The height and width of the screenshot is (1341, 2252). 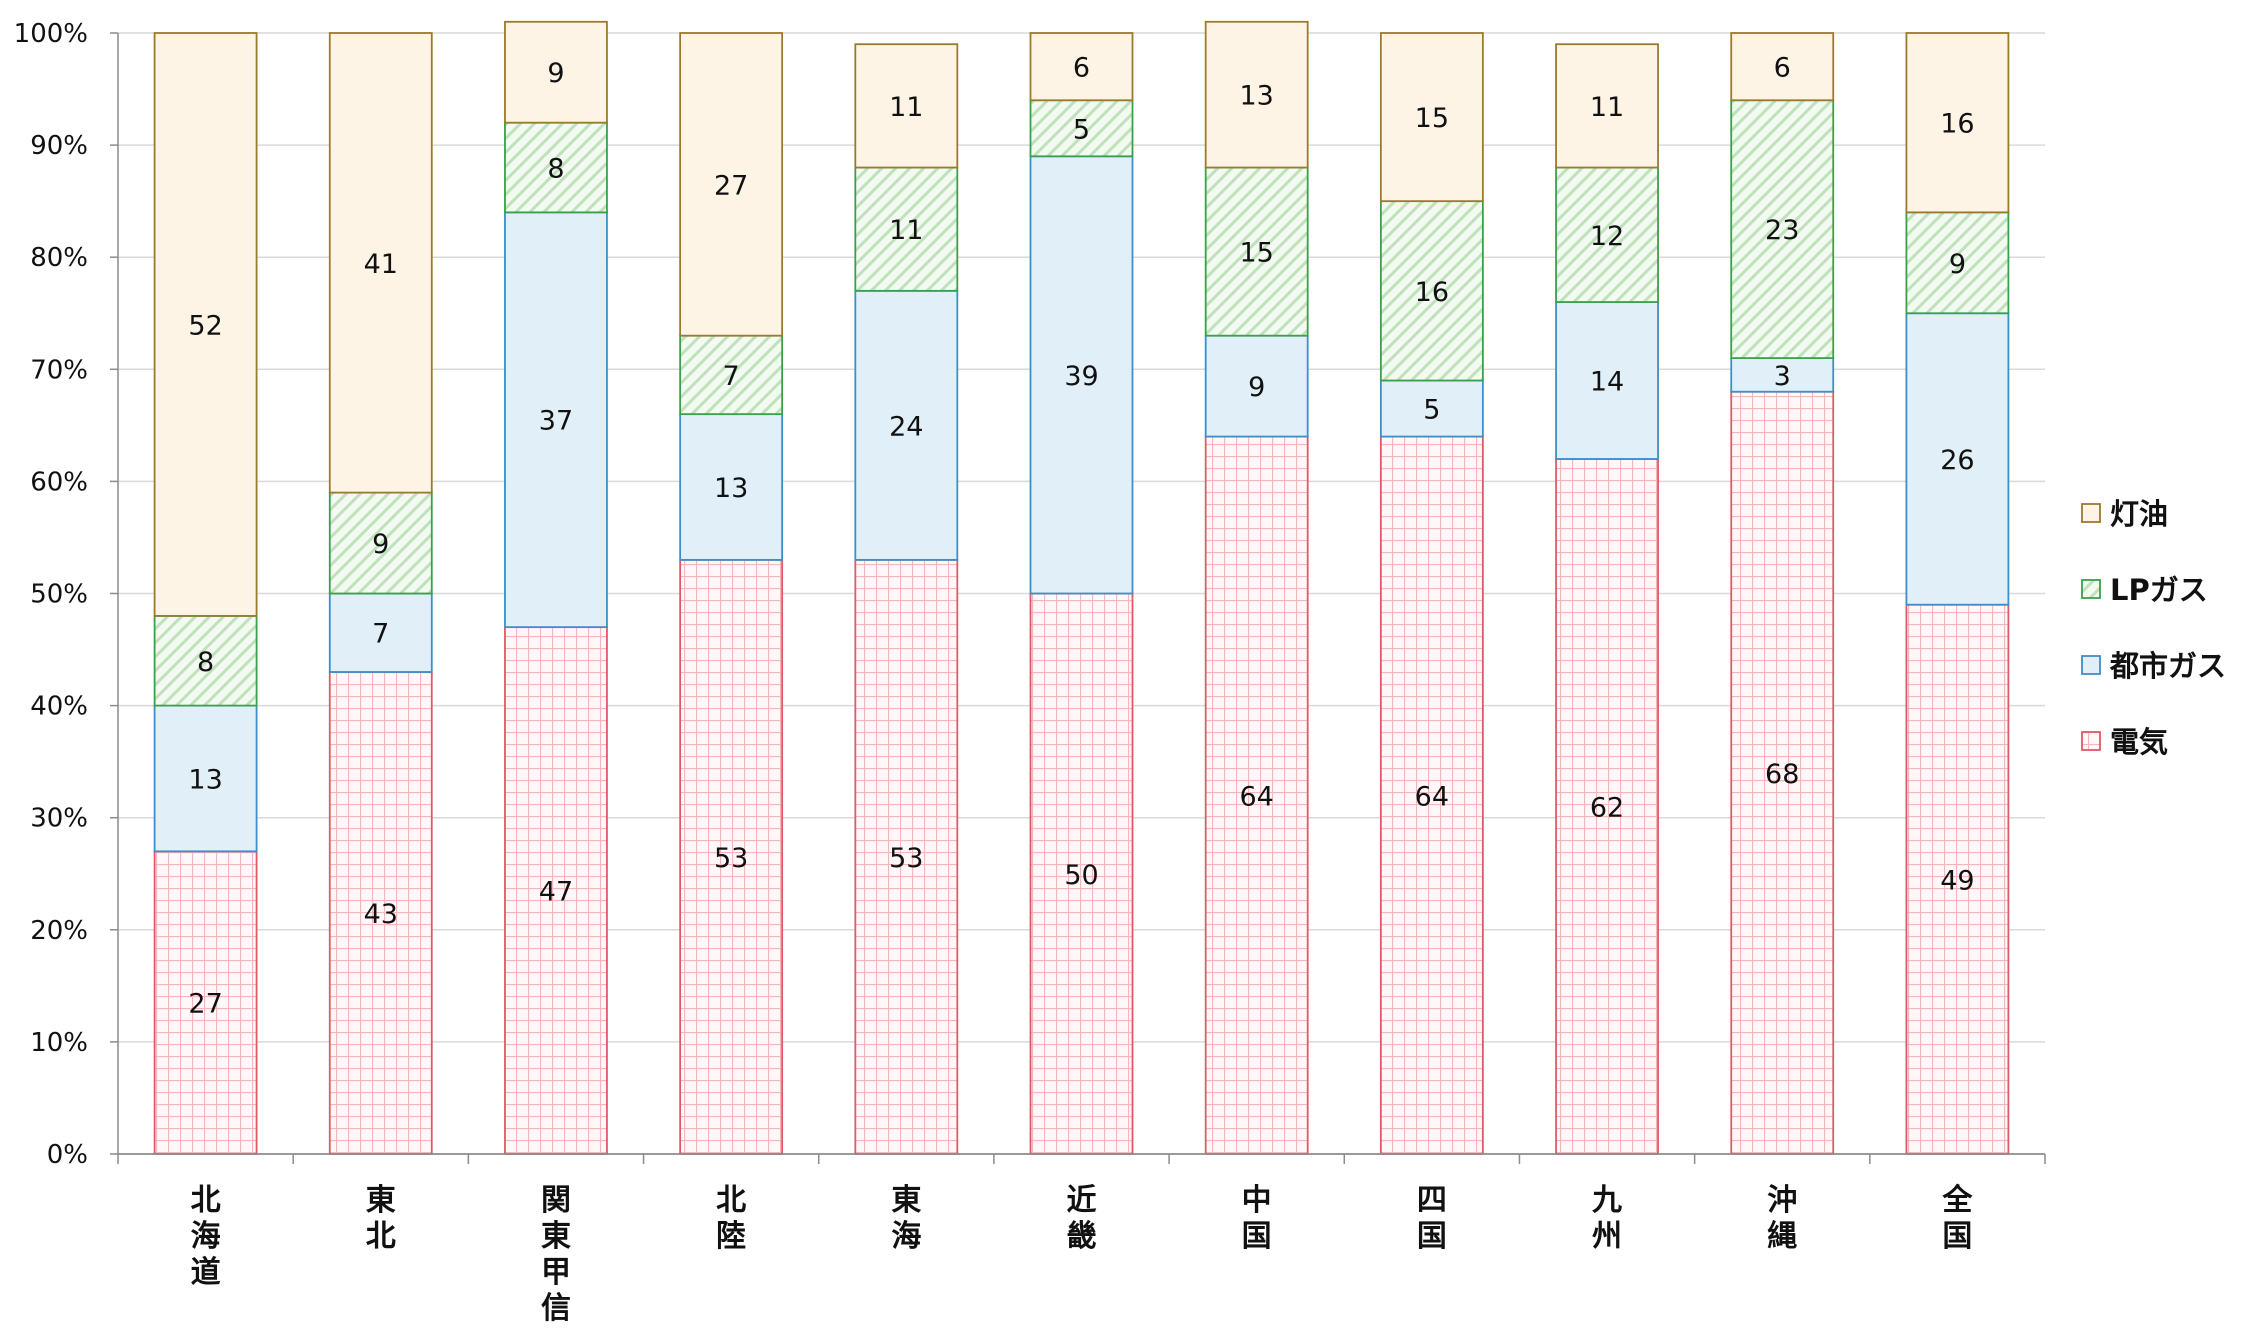 I want to click on data-label-lp-gas: 8, so click(x=555, y=169).